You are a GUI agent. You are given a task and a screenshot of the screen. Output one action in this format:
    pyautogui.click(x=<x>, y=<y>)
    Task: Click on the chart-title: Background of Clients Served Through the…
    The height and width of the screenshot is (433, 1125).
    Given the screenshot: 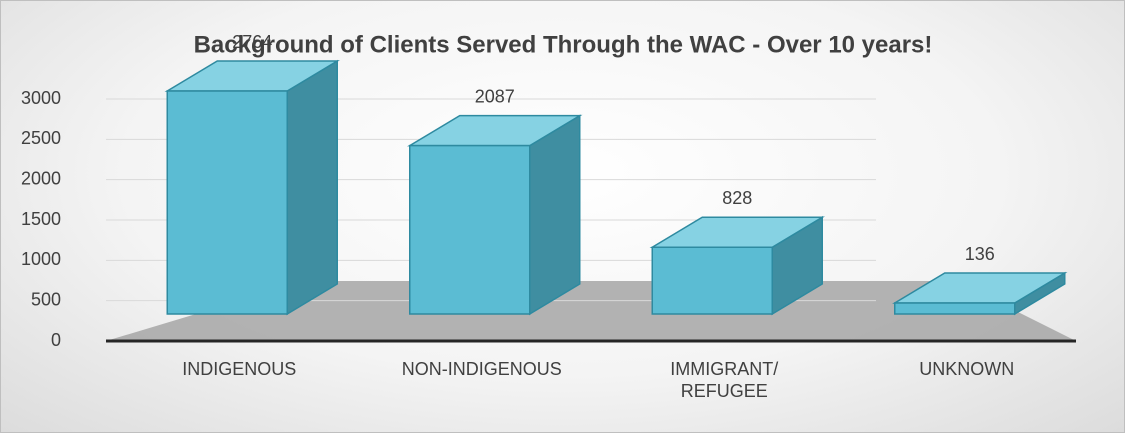 What is the action you would take?
    pyautogui.click(x=563, y=44)
    